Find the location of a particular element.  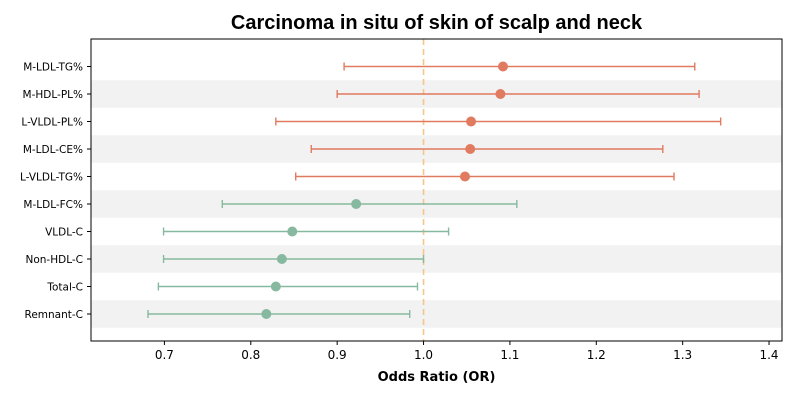

x-tick-label: 0.8 is located at coordinates (250, 355).